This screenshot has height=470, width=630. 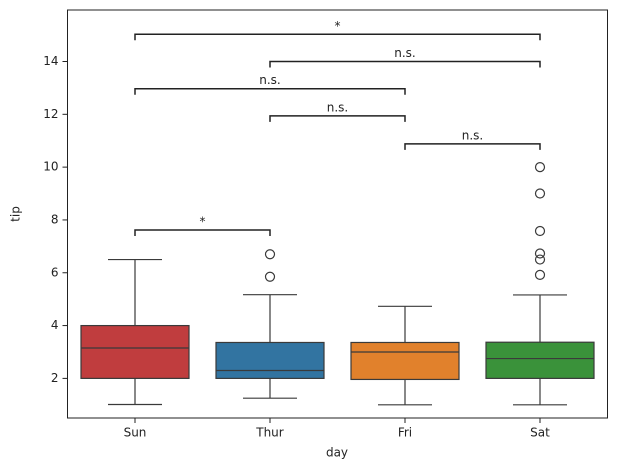 What do you see at coordinates (540, 433) in the screenshot?
I see `x-tick-label: Sat` at bounding box center [540, 433].